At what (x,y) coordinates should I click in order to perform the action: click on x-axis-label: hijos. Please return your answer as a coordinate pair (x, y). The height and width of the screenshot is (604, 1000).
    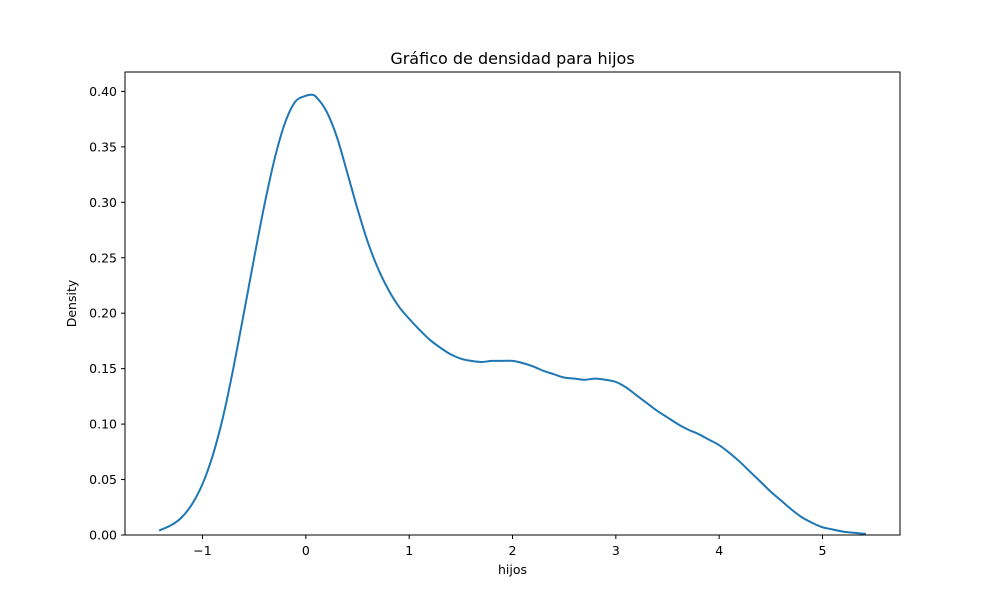
    Looking at the image, I should click on (512, 569).